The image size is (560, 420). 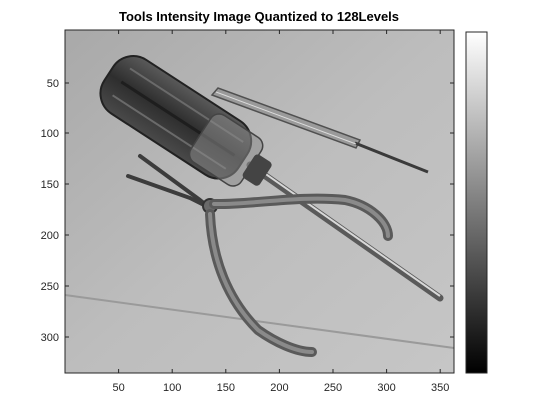 What do you see at coordinates (50, 185) in the screenshot?
I see `y-tick-label: 150` at bounding box center [50, 185].